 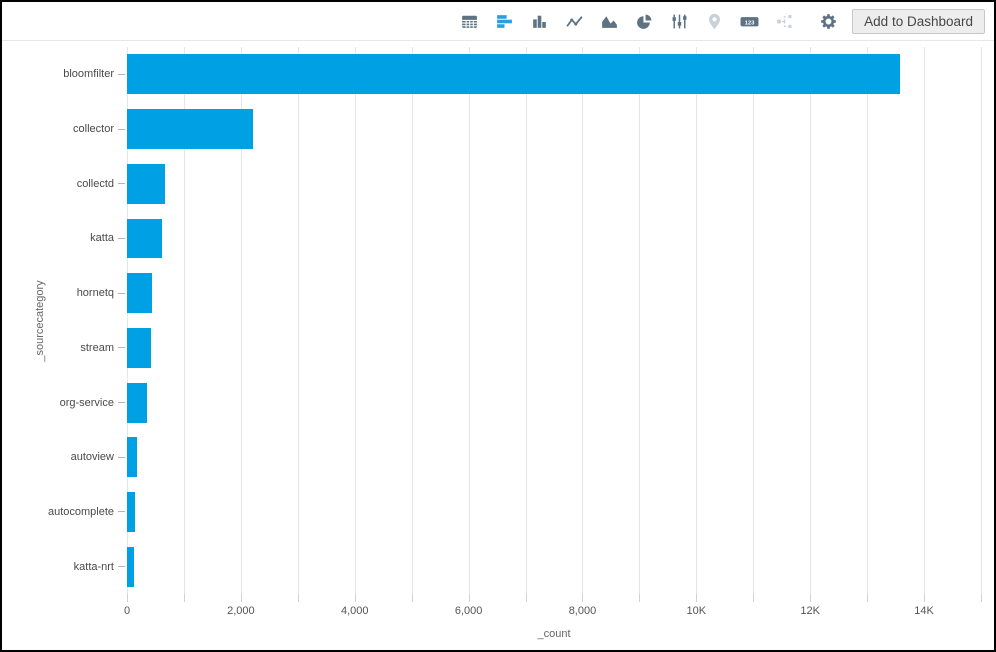 I want to click on bar-bloomfilter, so click(x=514, y=74).